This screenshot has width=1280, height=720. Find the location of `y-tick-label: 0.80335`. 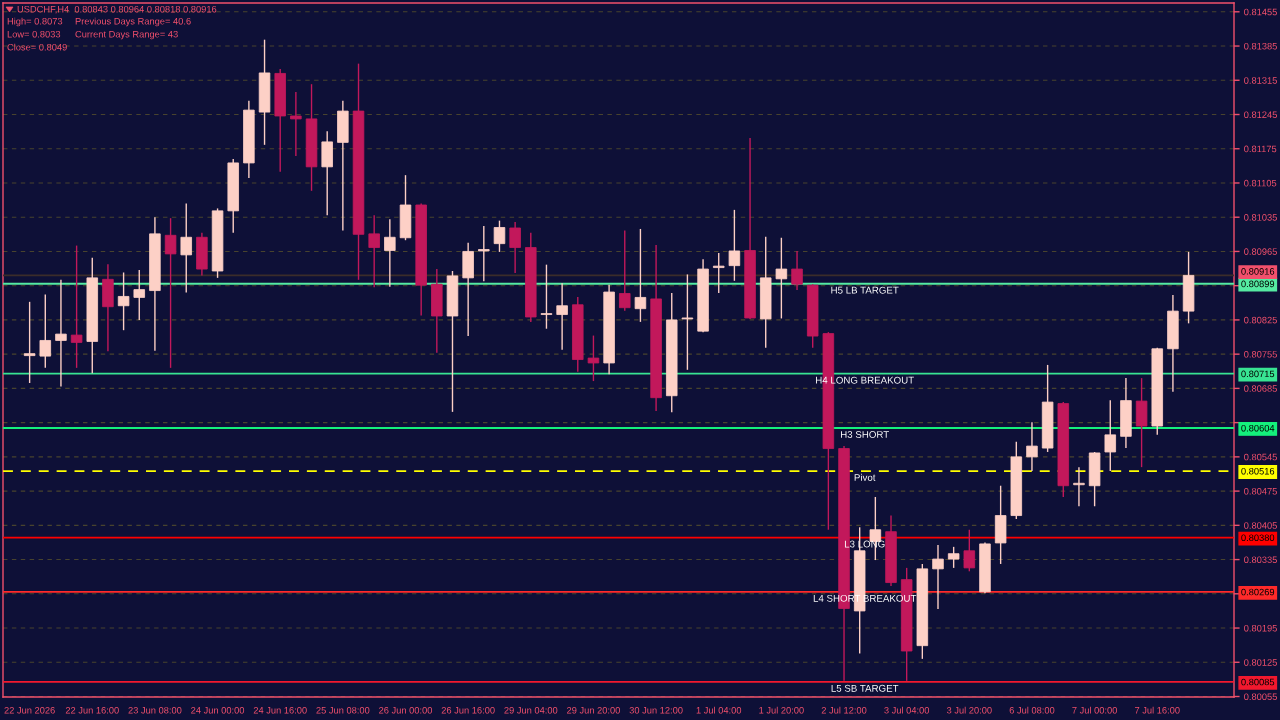

y-tick-label: 0.80335 is located at coordinates (1260, 560).